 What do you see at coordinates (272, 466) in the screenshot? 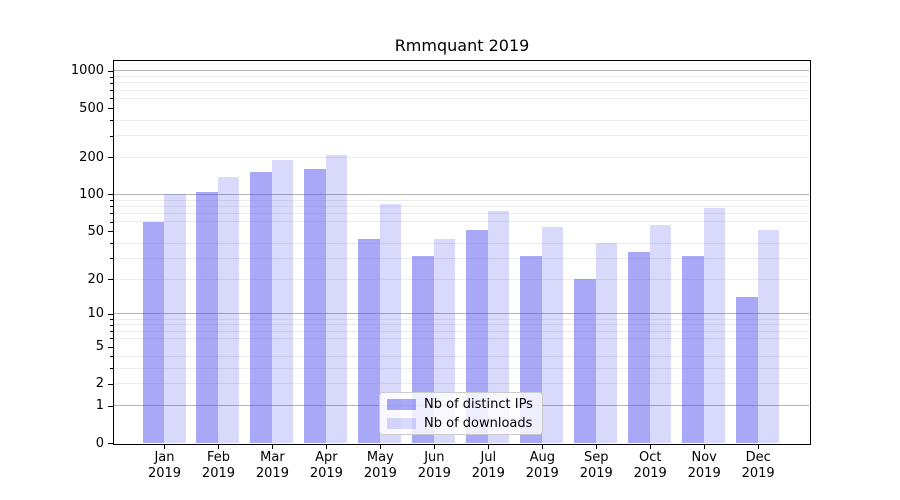
I see `x-tick-label: Mar 2019` at bounding box center [272, 466].